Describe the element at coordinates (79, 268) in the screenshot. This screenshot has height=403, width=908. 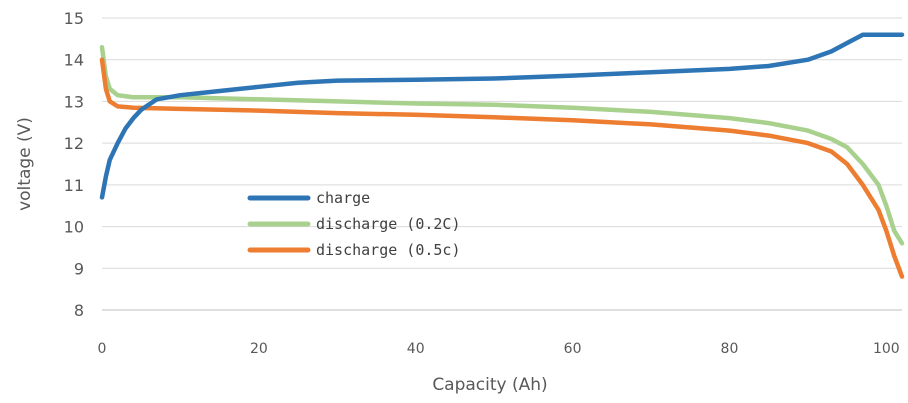
I see `y-tick-label: 9` at that location.